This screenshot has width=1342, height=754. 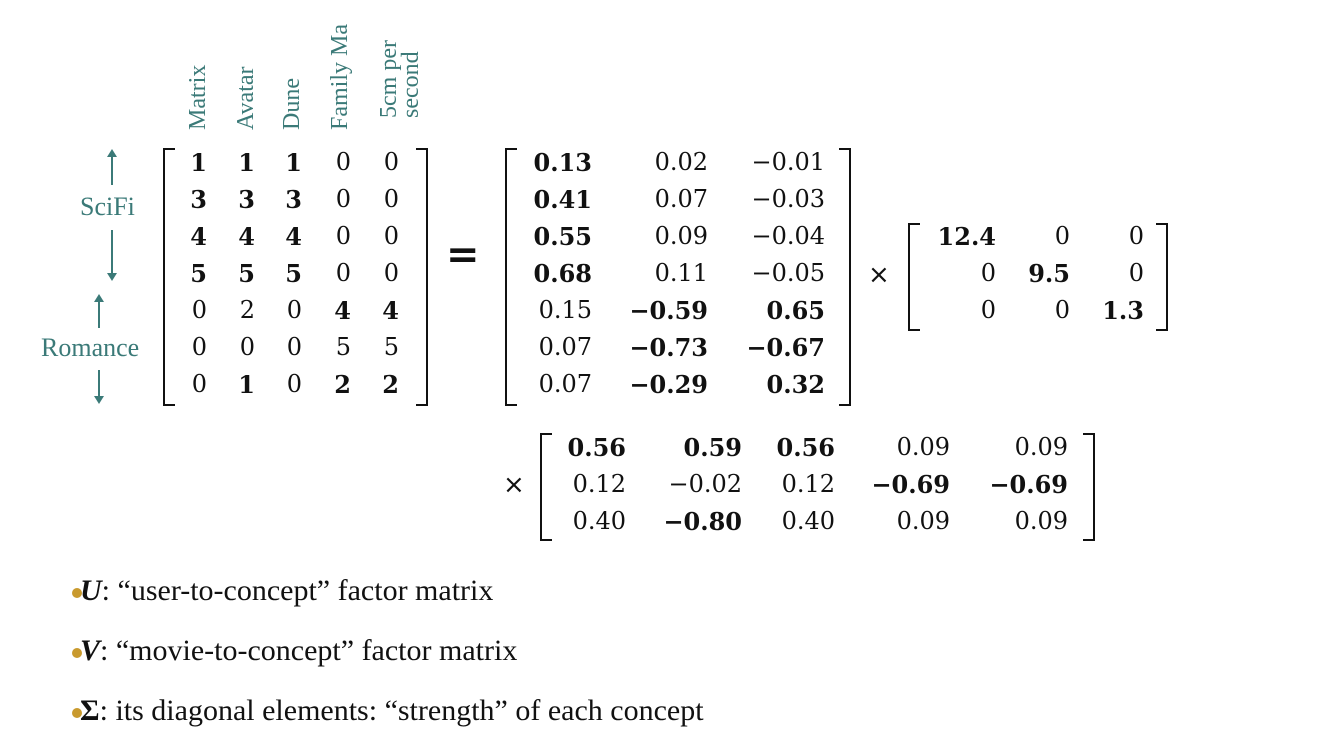 What do you see at coordinates (199, 347) in the screenshot?
I see `a-cell-r6c1: 0` at bounding box center [199, 347].